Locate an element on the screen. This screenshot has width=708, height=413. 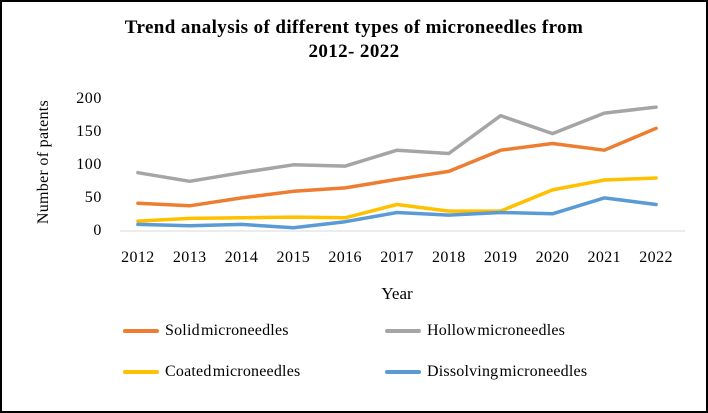
x-tick-label-2022: 2022 is located at coordinates (656, 257).